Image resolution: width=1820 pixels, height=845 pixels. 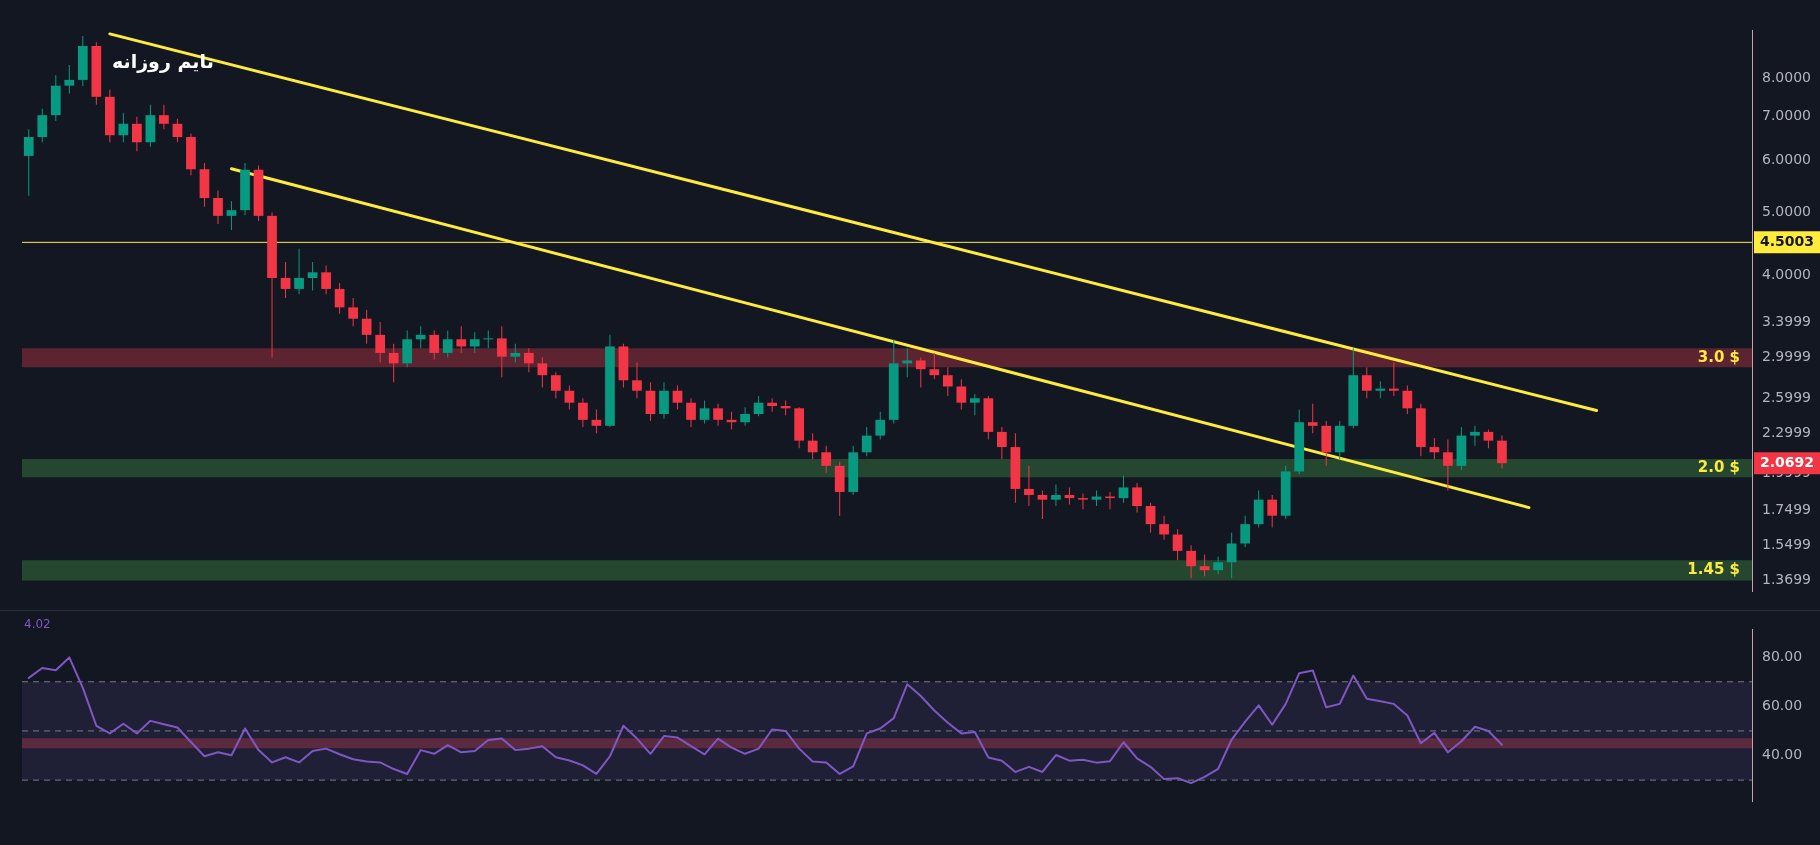 I want to click on y-tick-label: 4.0000, so click(x=1786, y=274).